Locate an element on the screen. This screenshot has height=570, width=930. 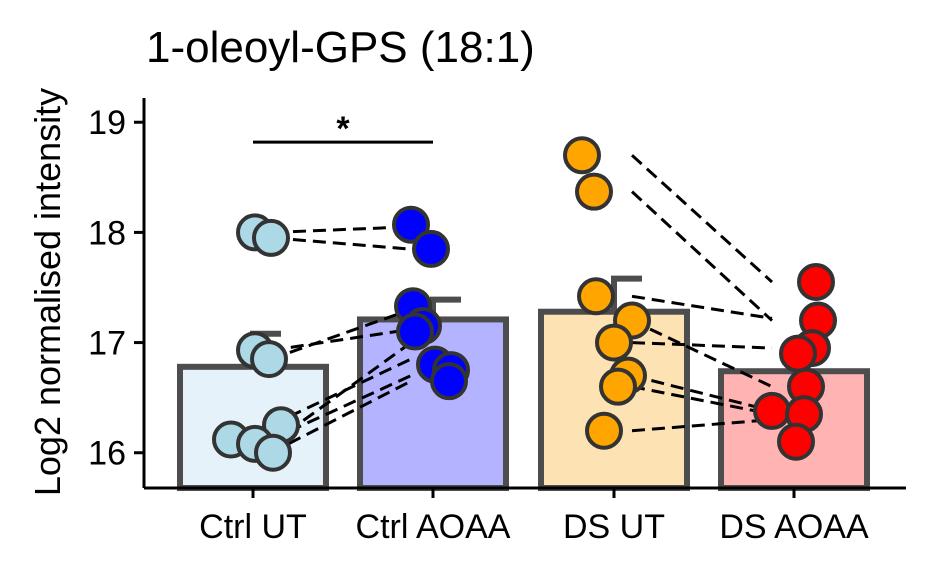
y-tick-label-17: 17 is located at coordinates (107, 344).